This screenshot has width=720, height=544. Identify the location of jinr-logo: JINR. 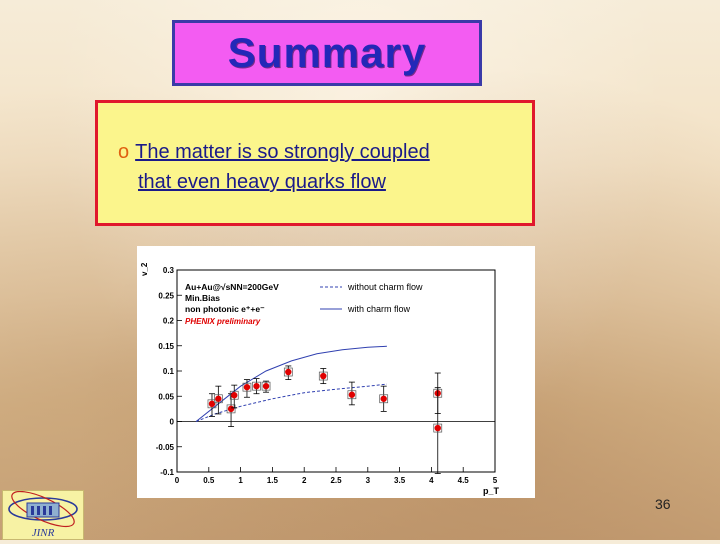
(43, 515).